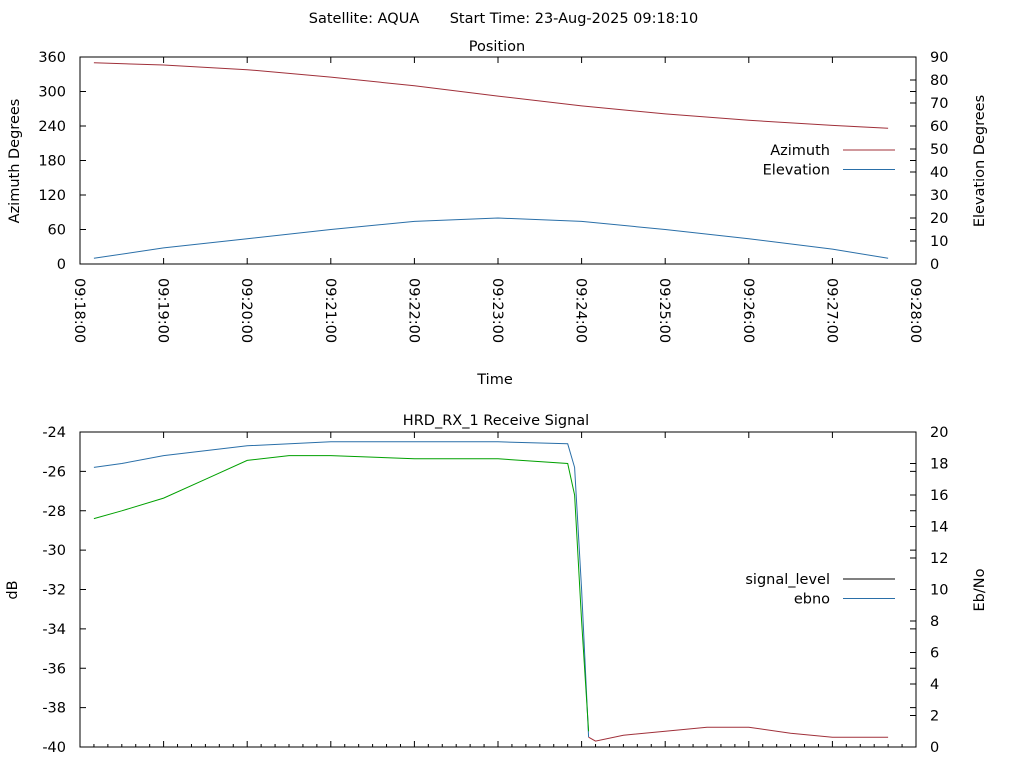  What do you see at coordinates (496, 421) in the screenshot?
I see `chart-title: HRD_RX_1 Receive Signal` at bounding box center [496, 421].